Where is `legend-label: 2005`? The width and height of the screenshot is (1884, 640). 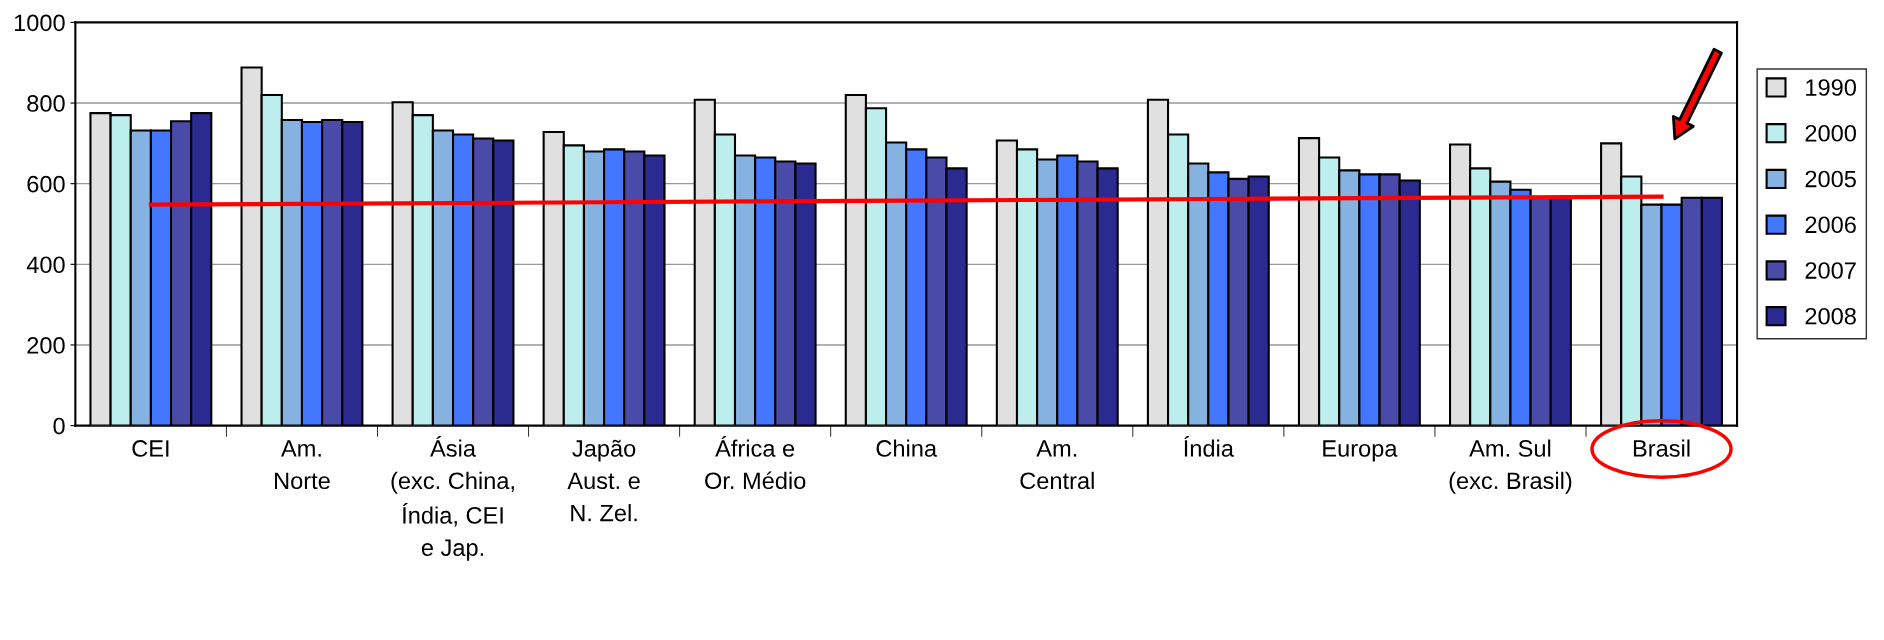 legend-label: 2005 is located at coordinates (1830, 179).